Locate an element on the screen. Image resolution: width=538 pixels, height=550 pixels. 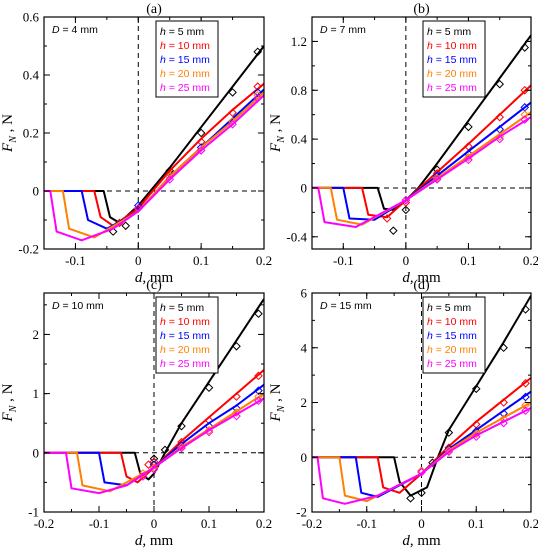
parameter-label: D = 4 mm is located at coordinates (75, 30).